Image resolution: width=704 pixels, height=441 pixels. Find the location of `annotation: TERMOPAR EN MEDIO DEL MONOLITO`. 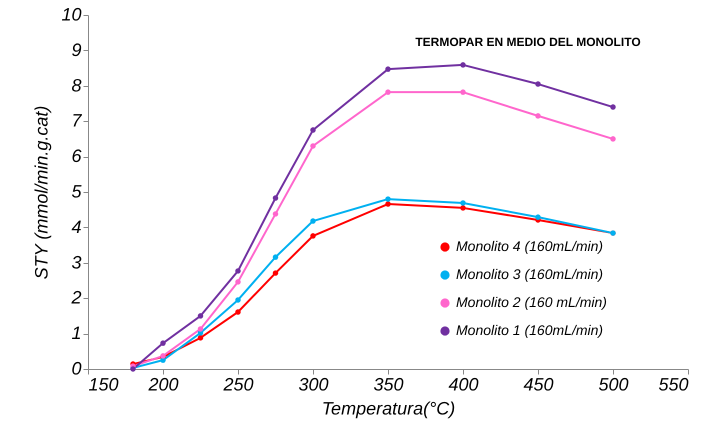

annotation: TERMOPAR EN MEDIO DEL MONOLITO is located at coordinates (528, 42).